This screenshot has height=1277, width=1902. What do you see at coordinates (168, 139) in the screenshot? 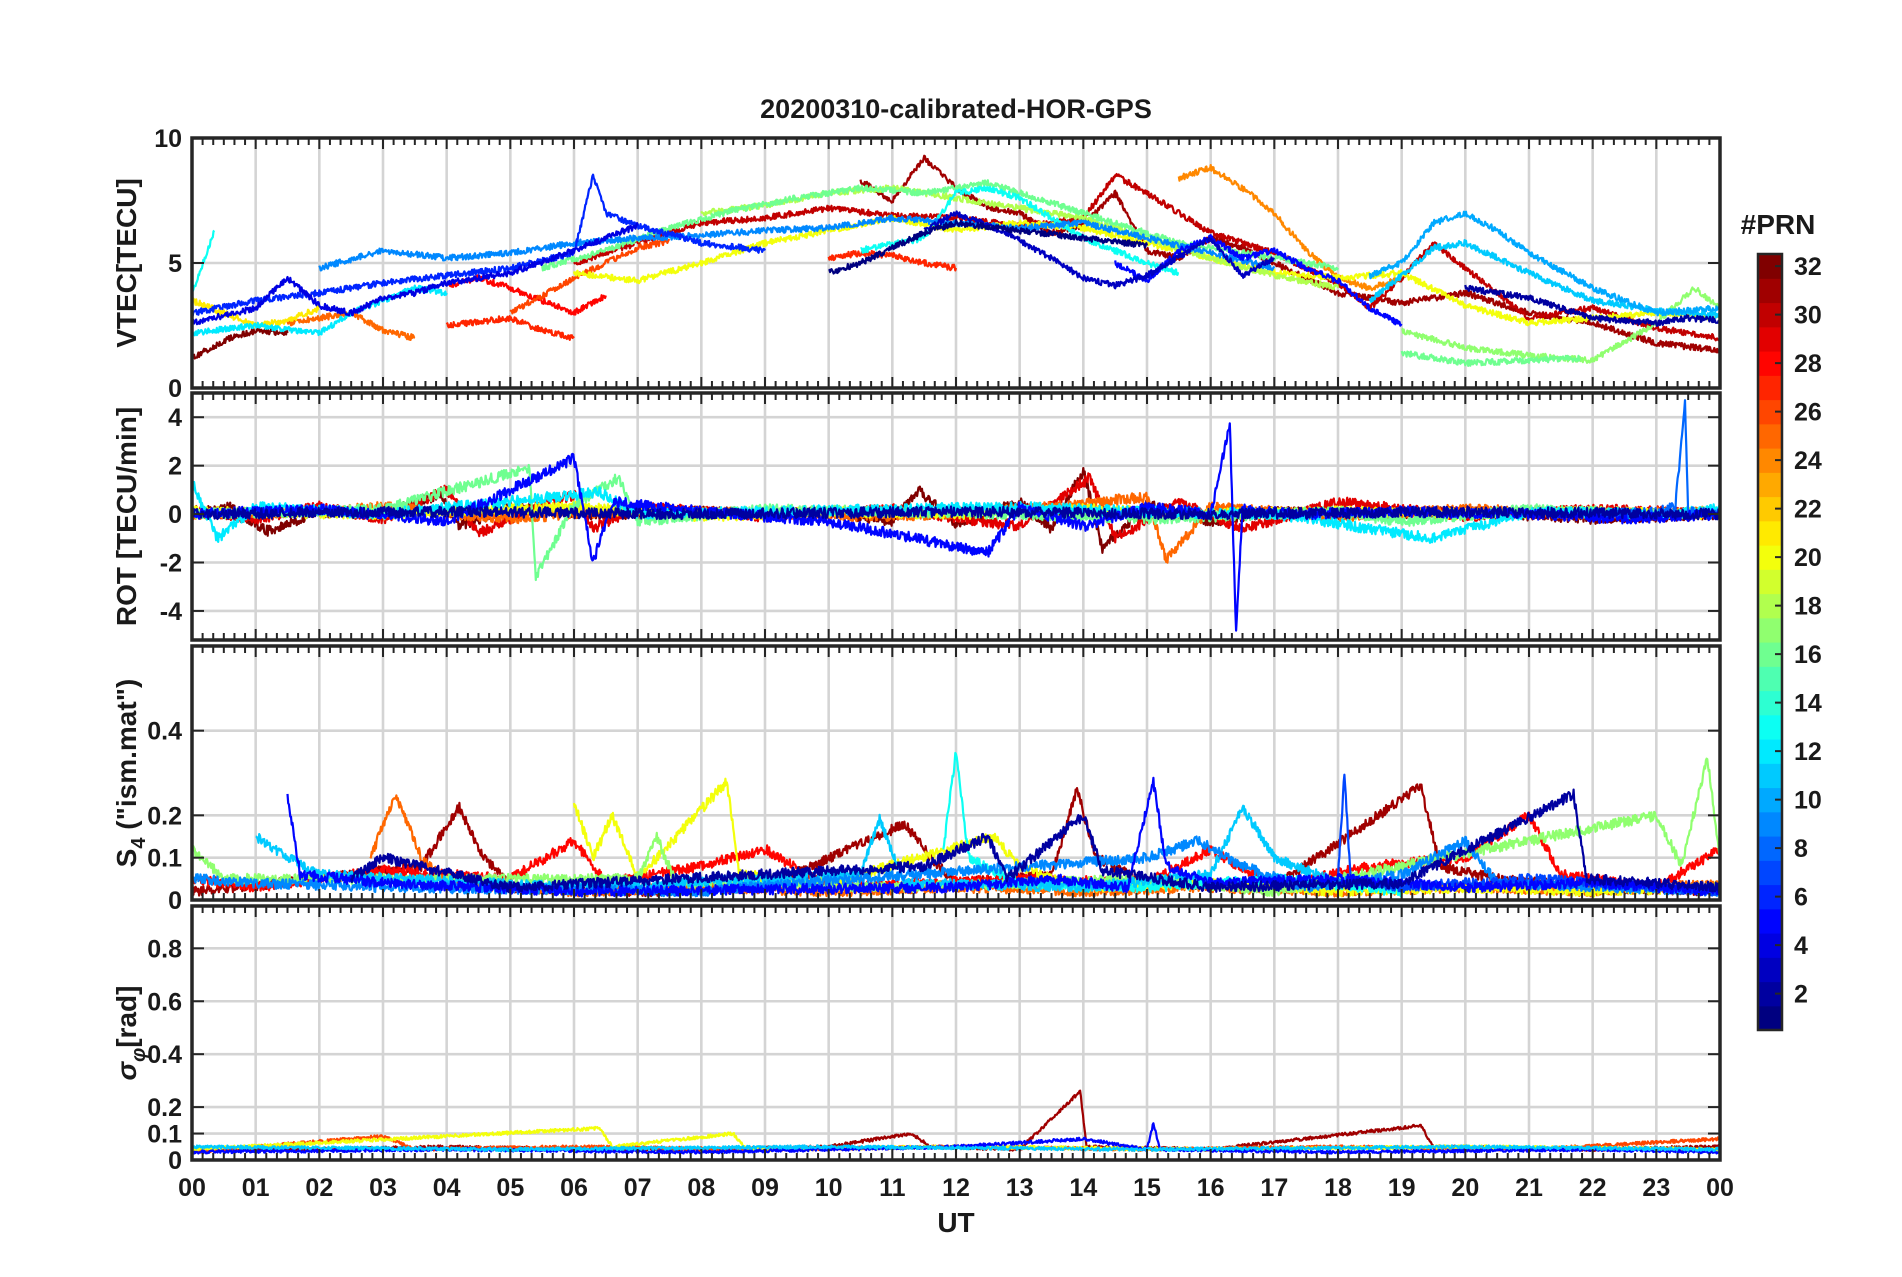
I see `y-tick-label: 10` at bounding box center [168, 139].